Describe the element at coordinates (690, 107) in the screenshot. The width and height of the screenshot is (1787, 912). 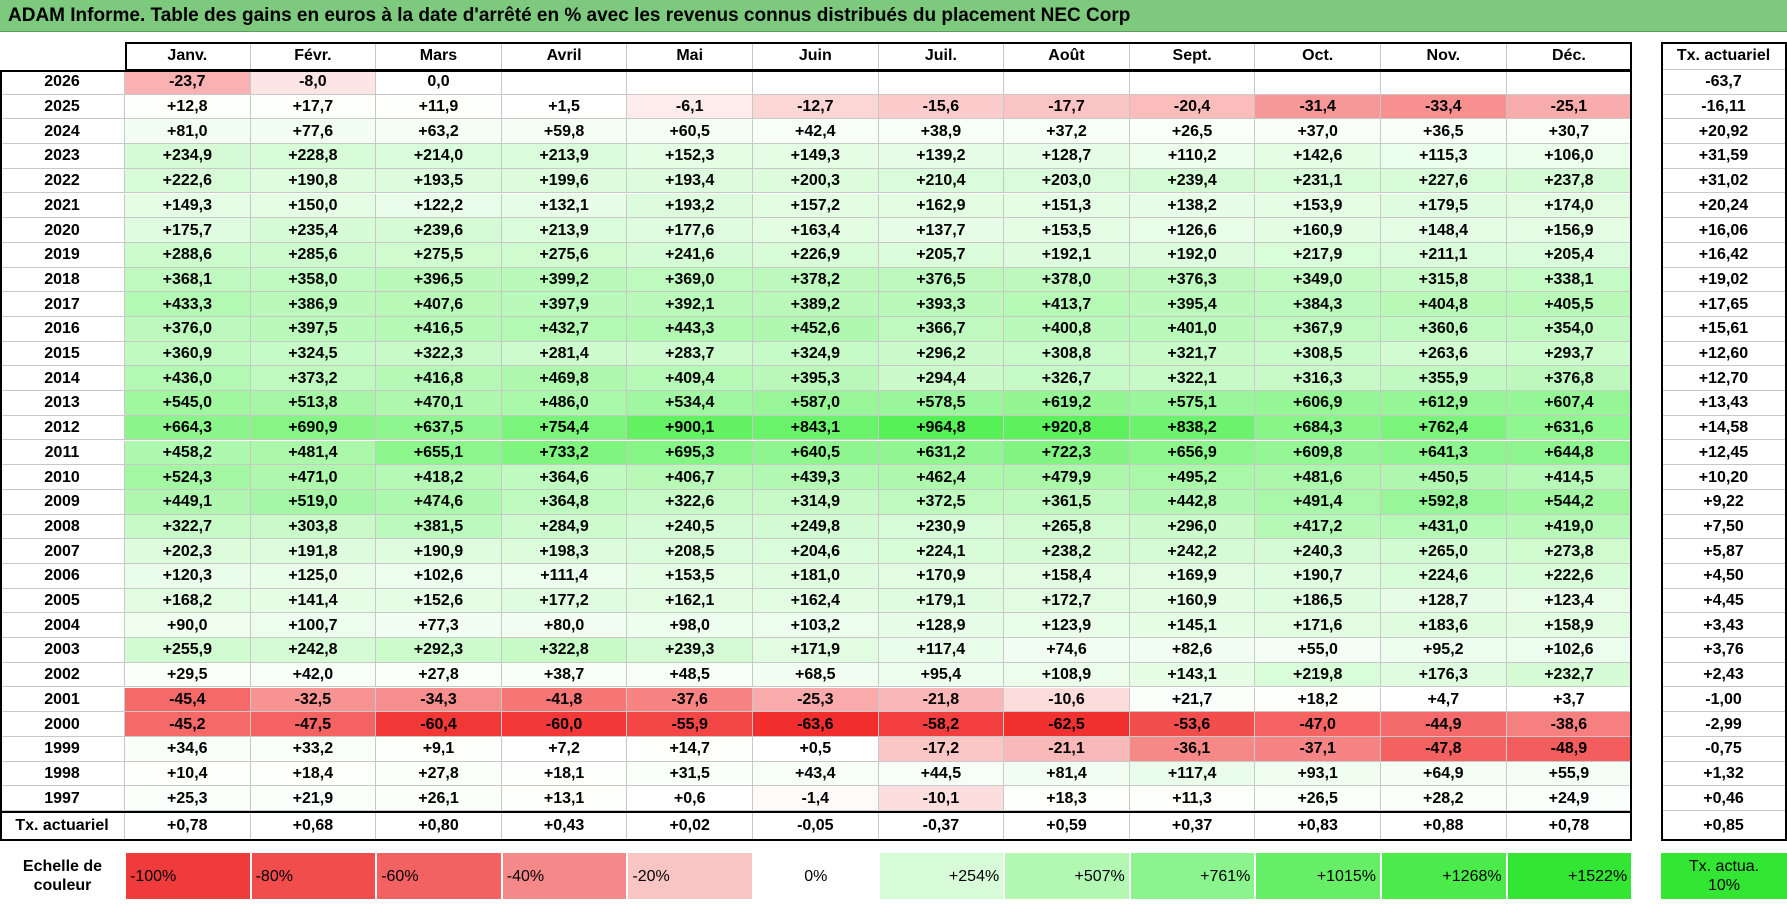
I see `gain-cell: -6,1` at that location.